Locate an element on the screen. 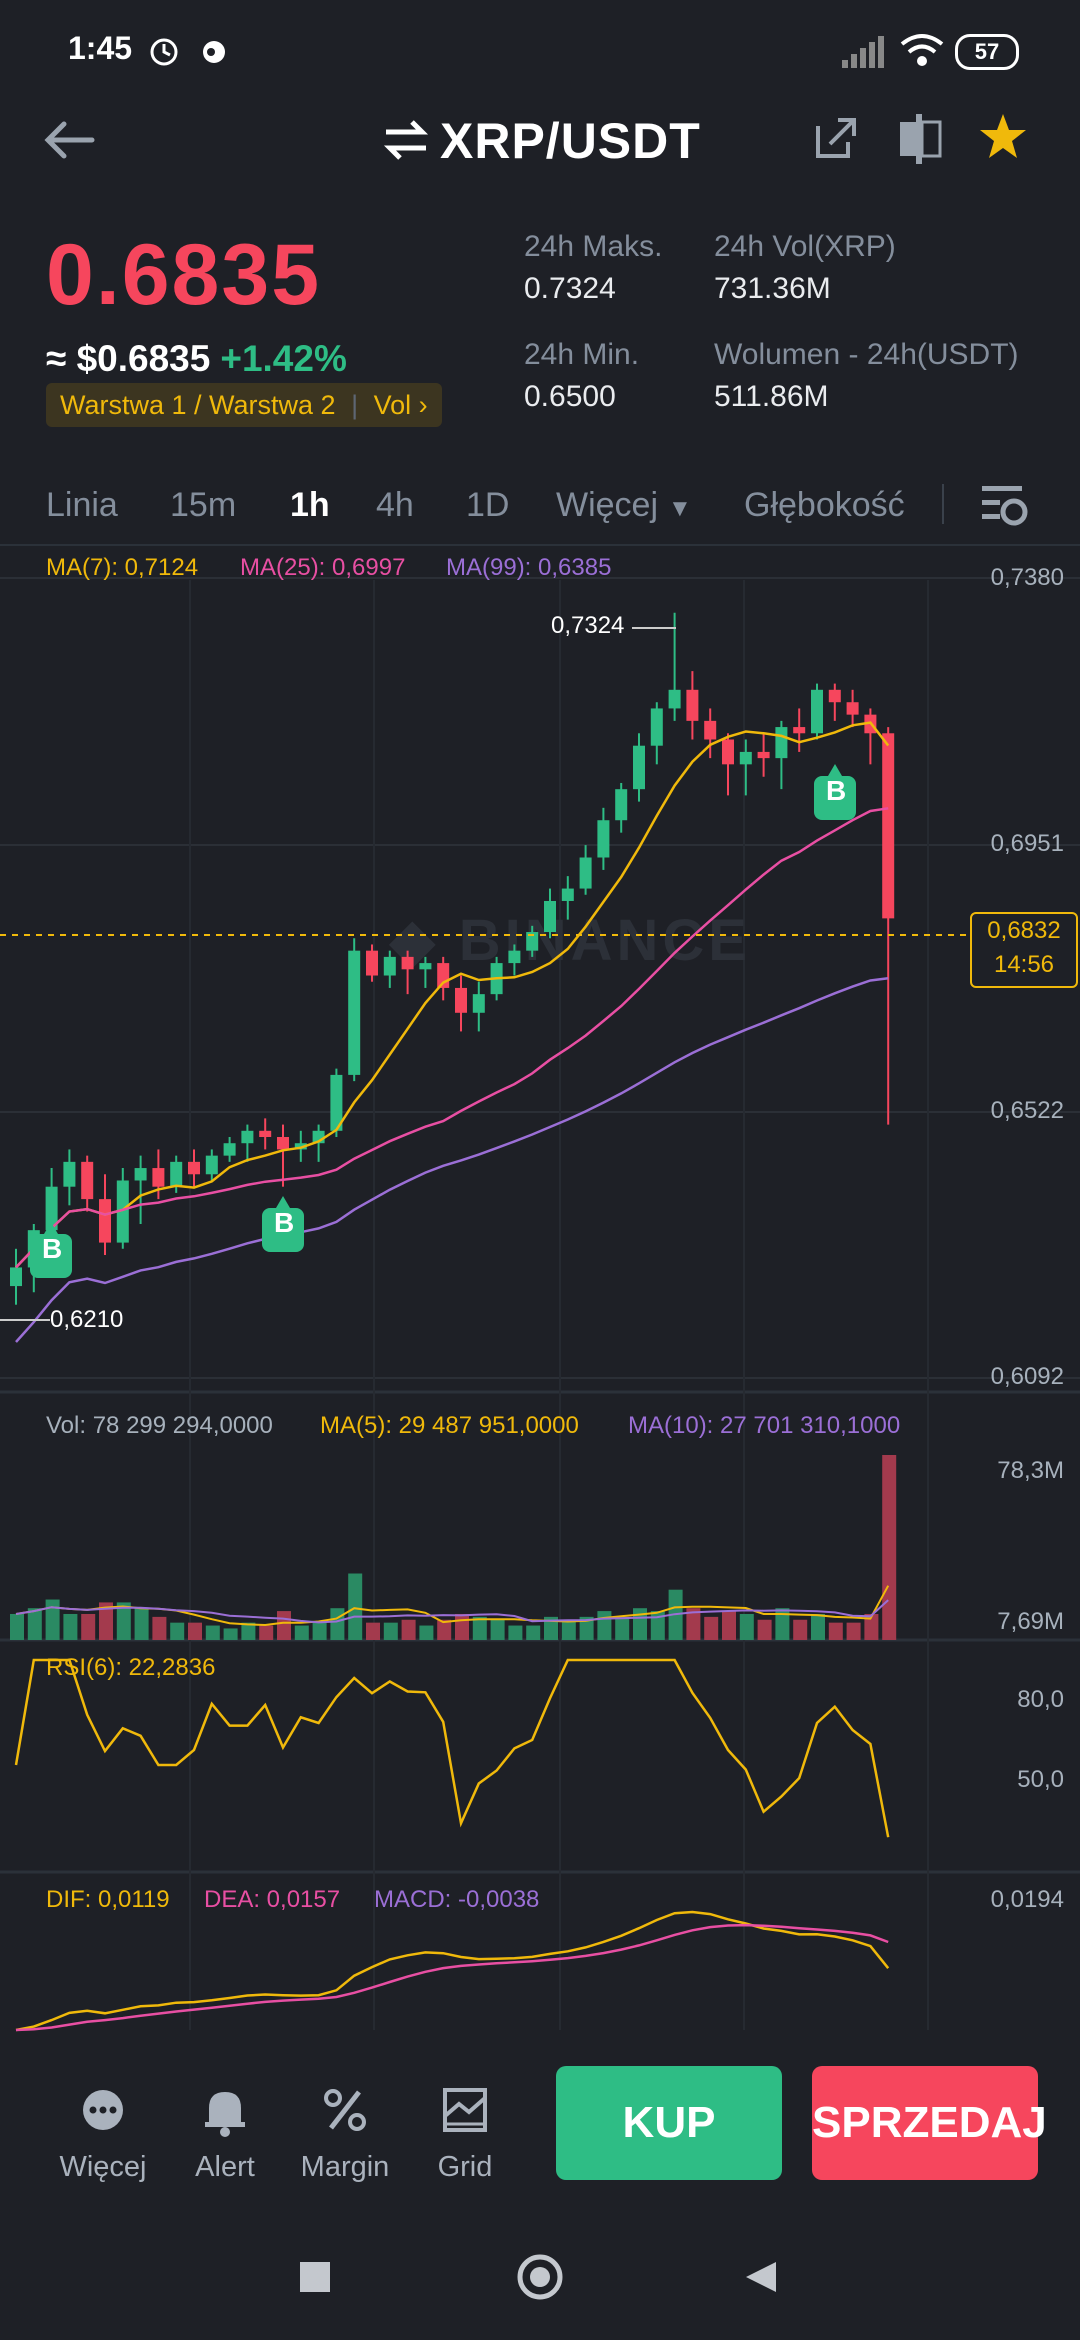 The image size is (1080, 2340). alert-label: Alert is located at coordinates (225, 2167).